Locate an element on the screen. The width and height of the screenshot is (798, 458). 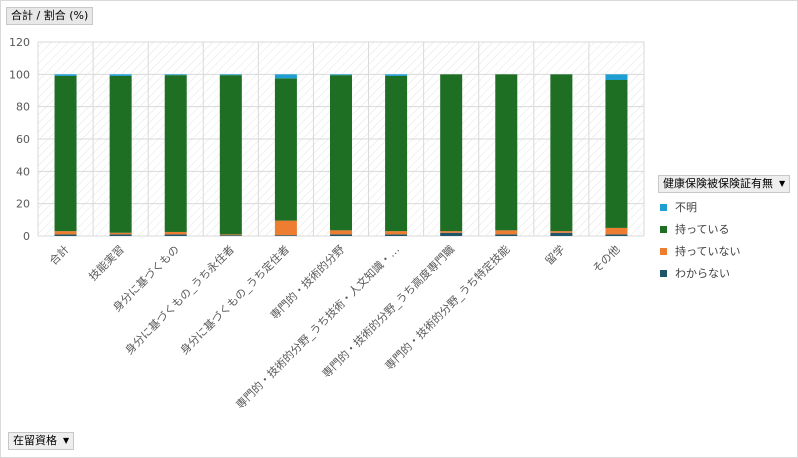
axis-field-button: 在留資格 ▼ is located at coordinates (41, 441).